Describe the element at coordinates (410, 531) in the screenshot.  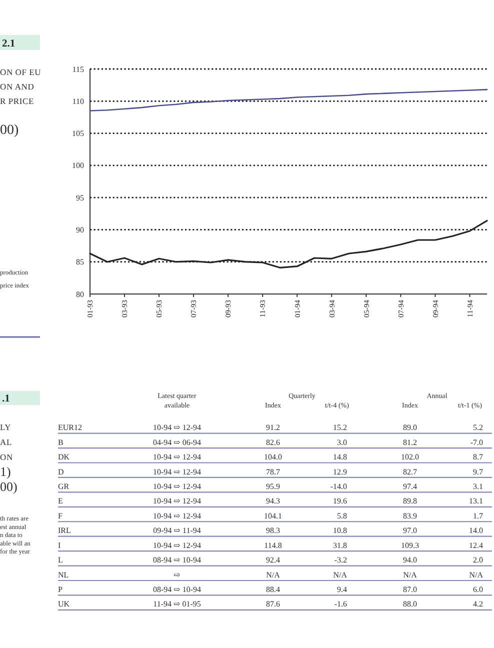
I see `text: 97.0` at that location.